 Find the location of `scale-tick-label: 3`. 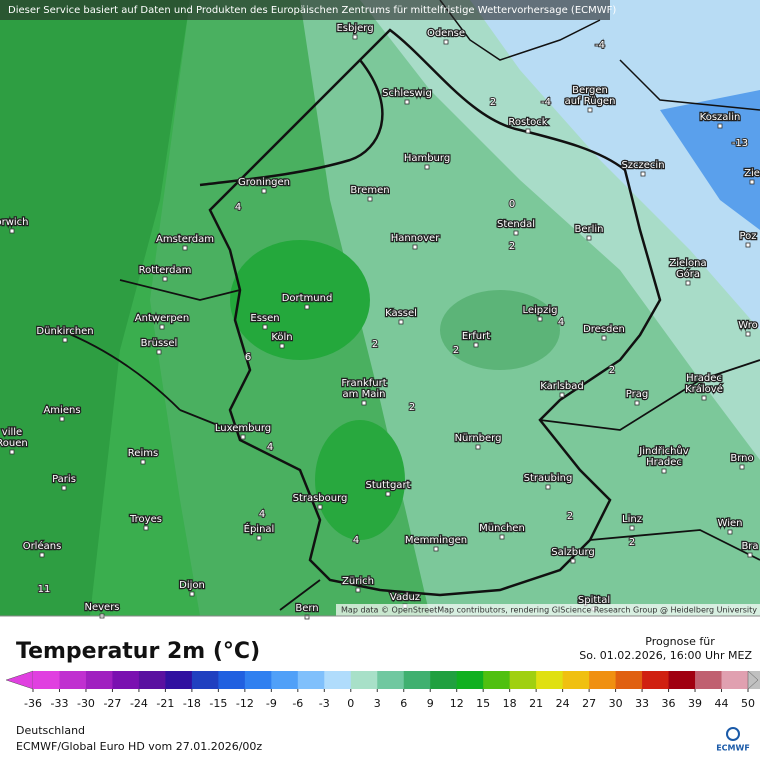

scale-tick-label: 3 is located at coordinates (377, 703).